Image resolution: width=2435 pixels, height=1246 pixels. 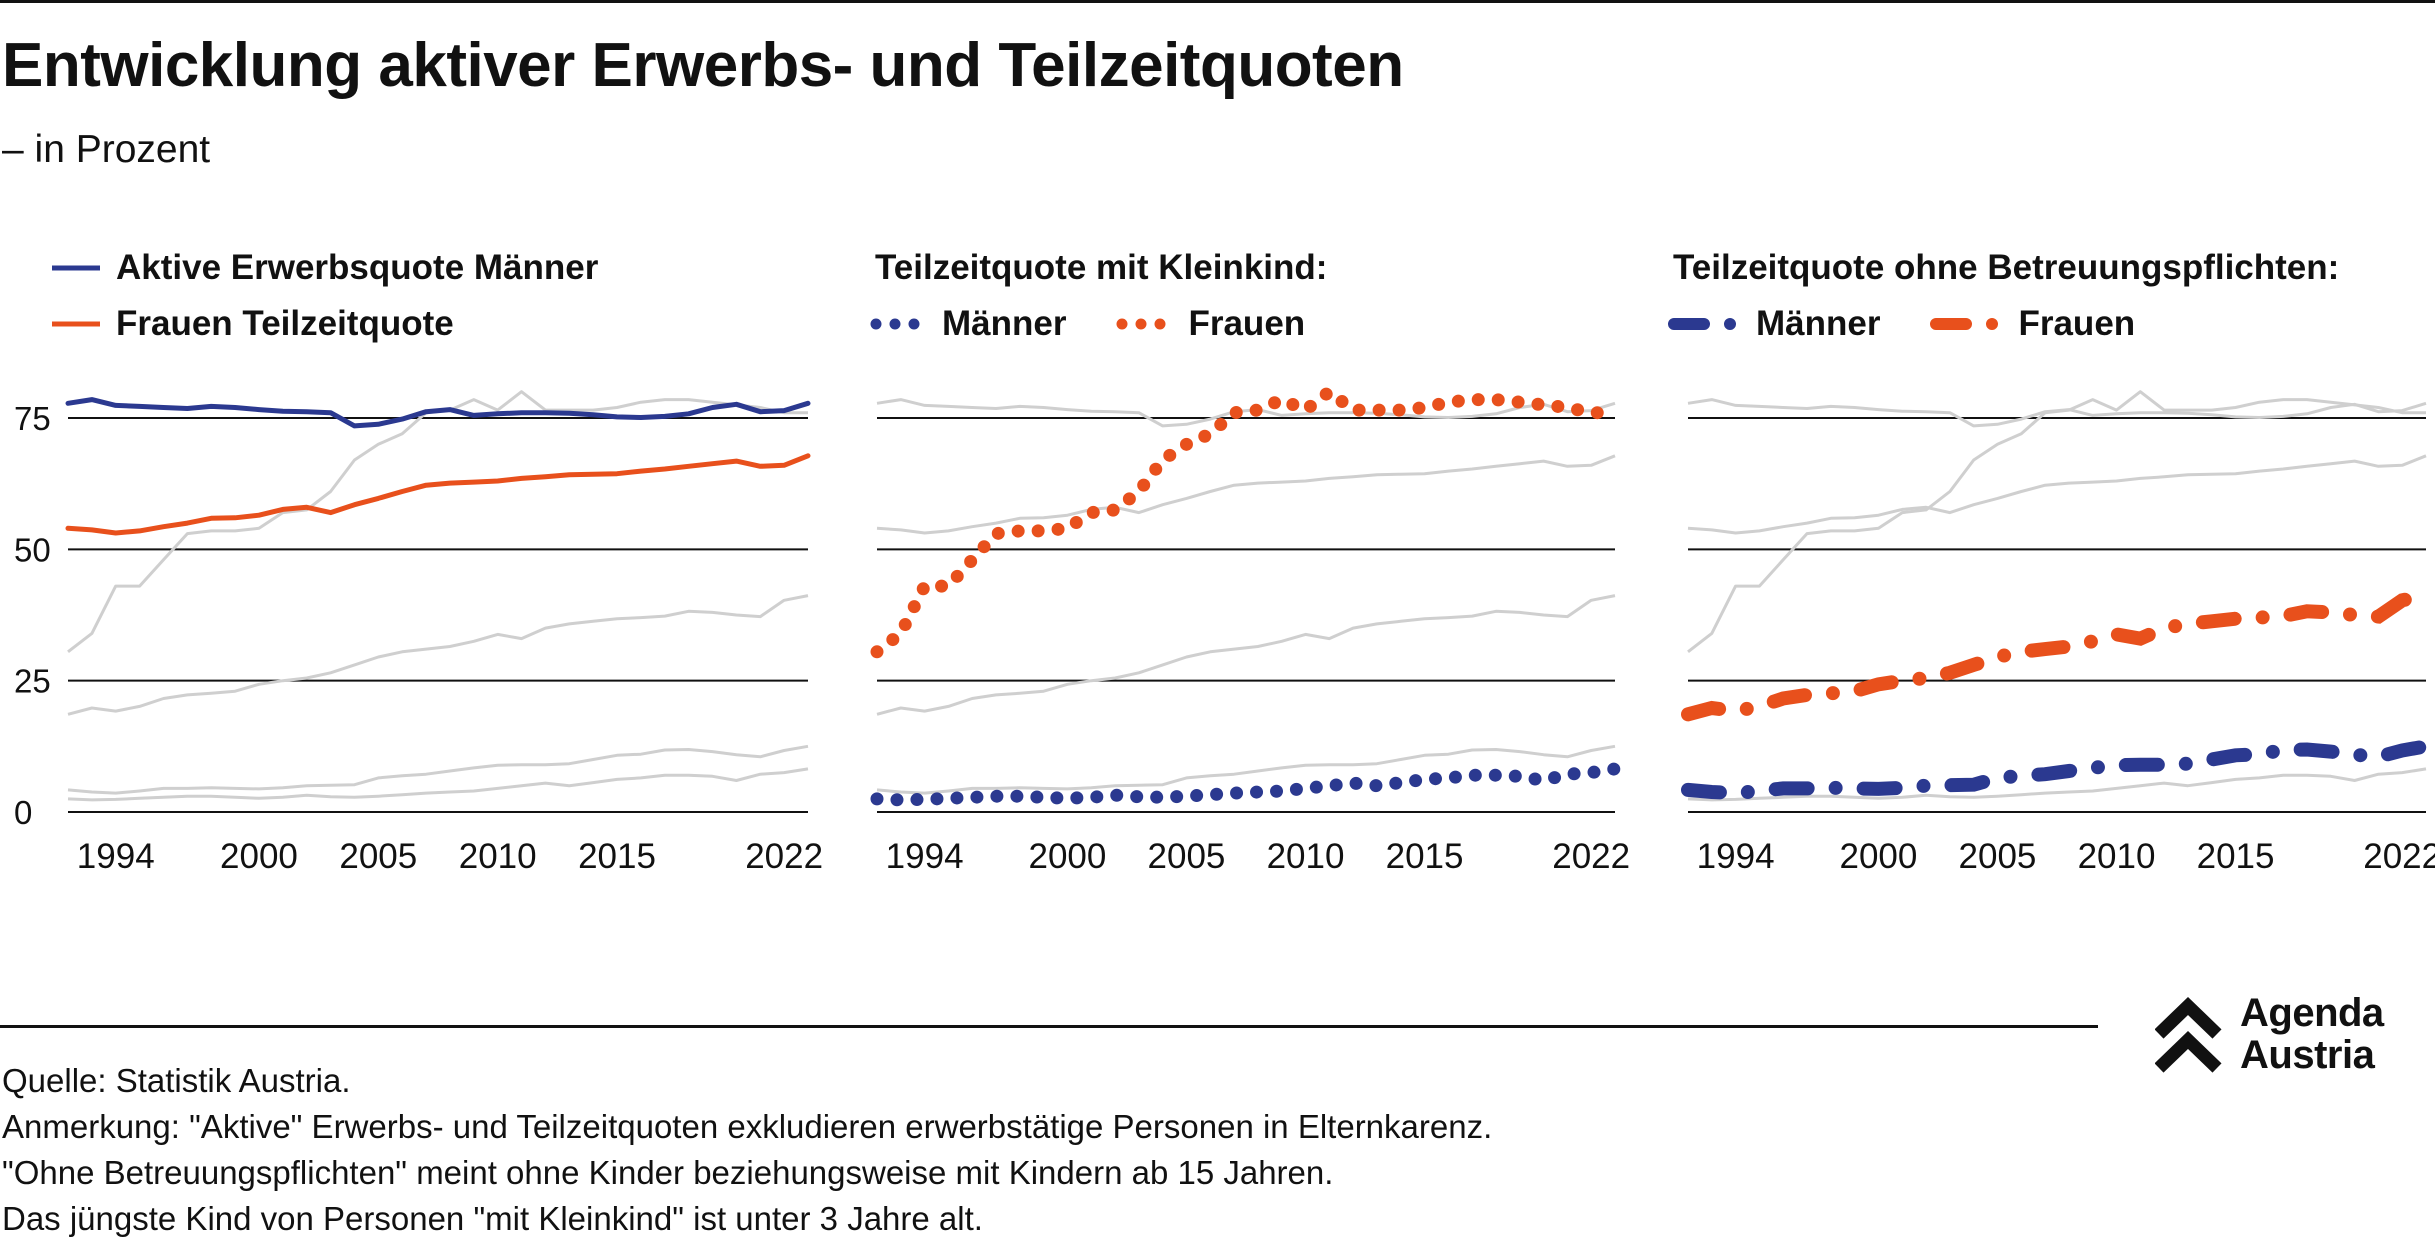 What do you see at coordinates (23, 812) in the screenshot?
I see `y-tick-label: 0` at bounding box center [23, 812].